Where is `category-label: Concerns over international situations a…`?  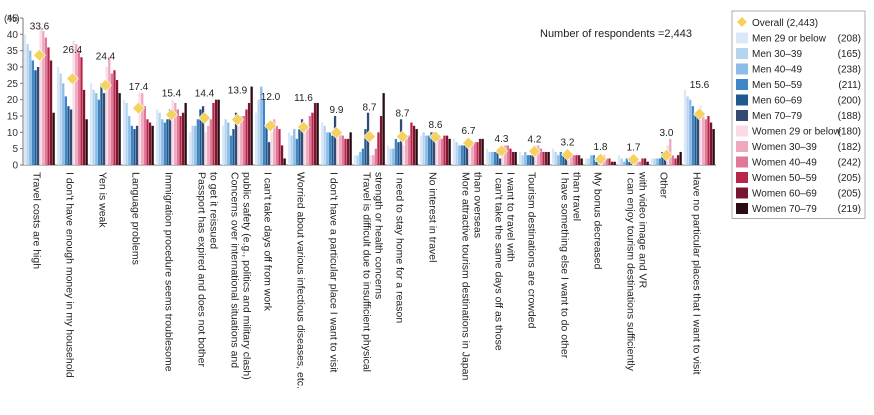
category-label: Concerns over international situations a… is located at coordinates (235, 270).